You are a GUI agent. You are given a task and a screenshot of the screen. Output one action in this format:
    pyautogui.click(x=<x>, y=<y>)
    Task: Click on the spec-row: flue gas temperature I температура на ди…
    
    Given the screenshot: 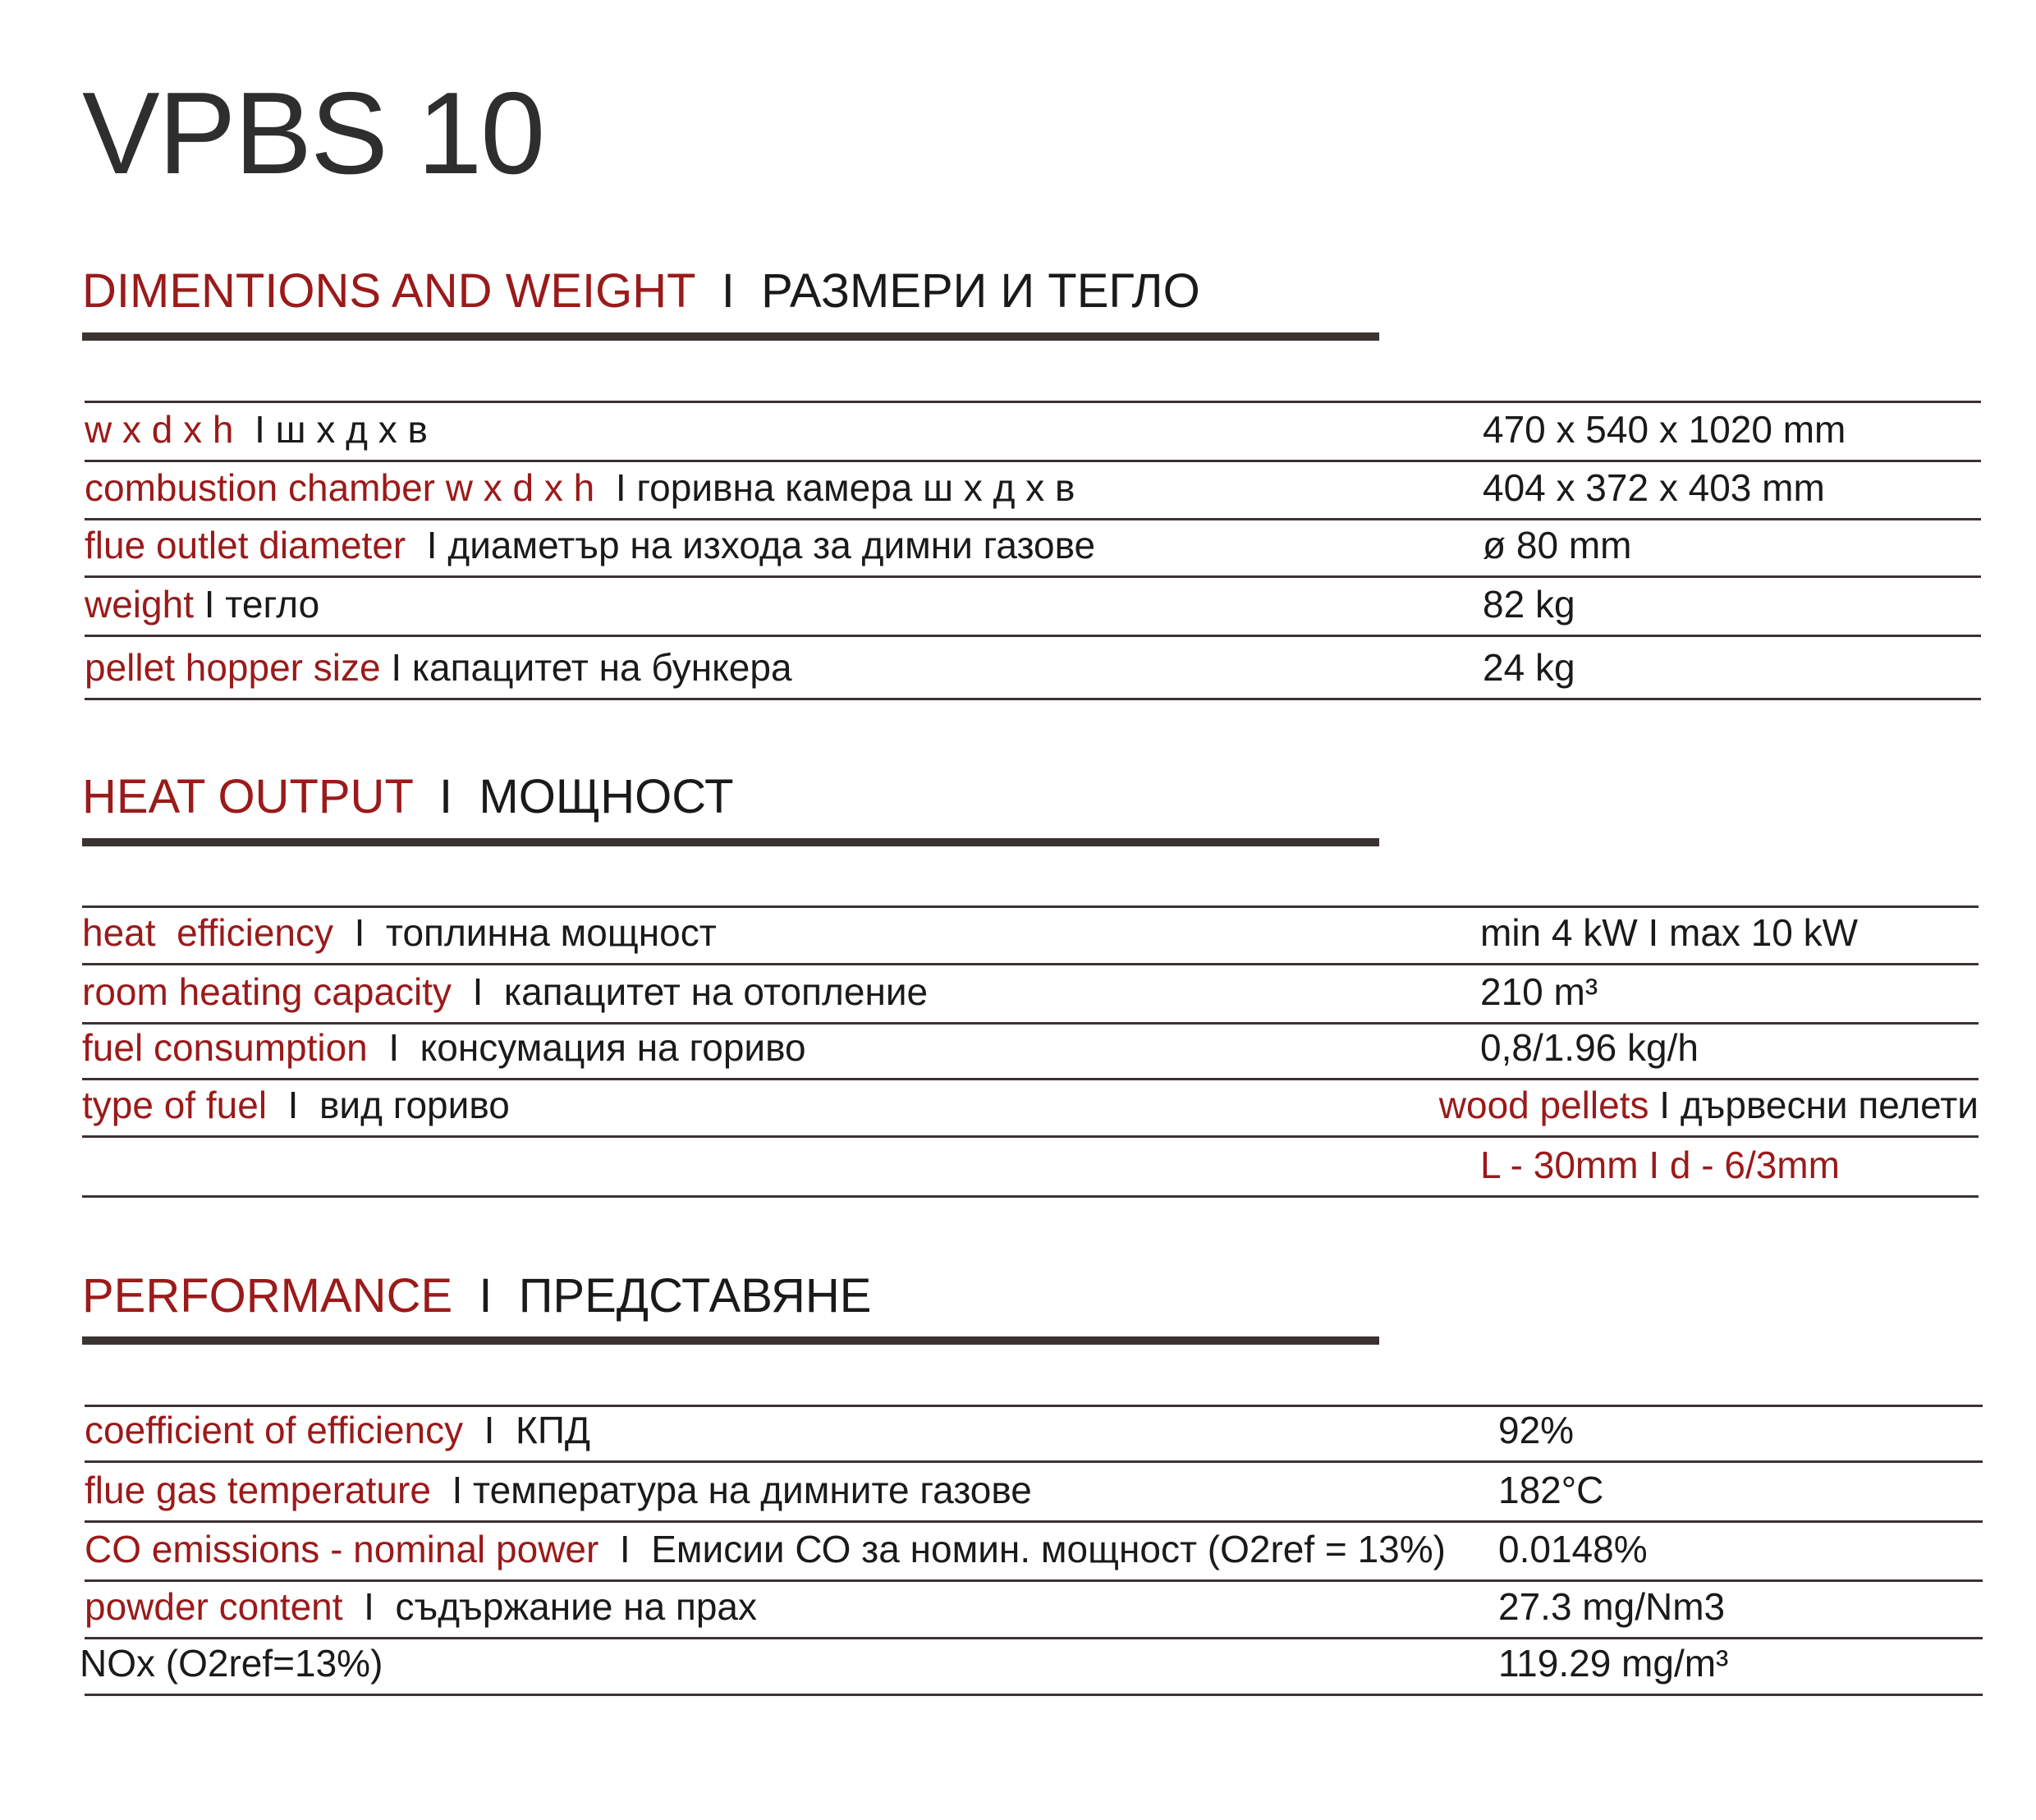 What is the action you would take?
    pyautogui.click(x=1034, y=1490)
    